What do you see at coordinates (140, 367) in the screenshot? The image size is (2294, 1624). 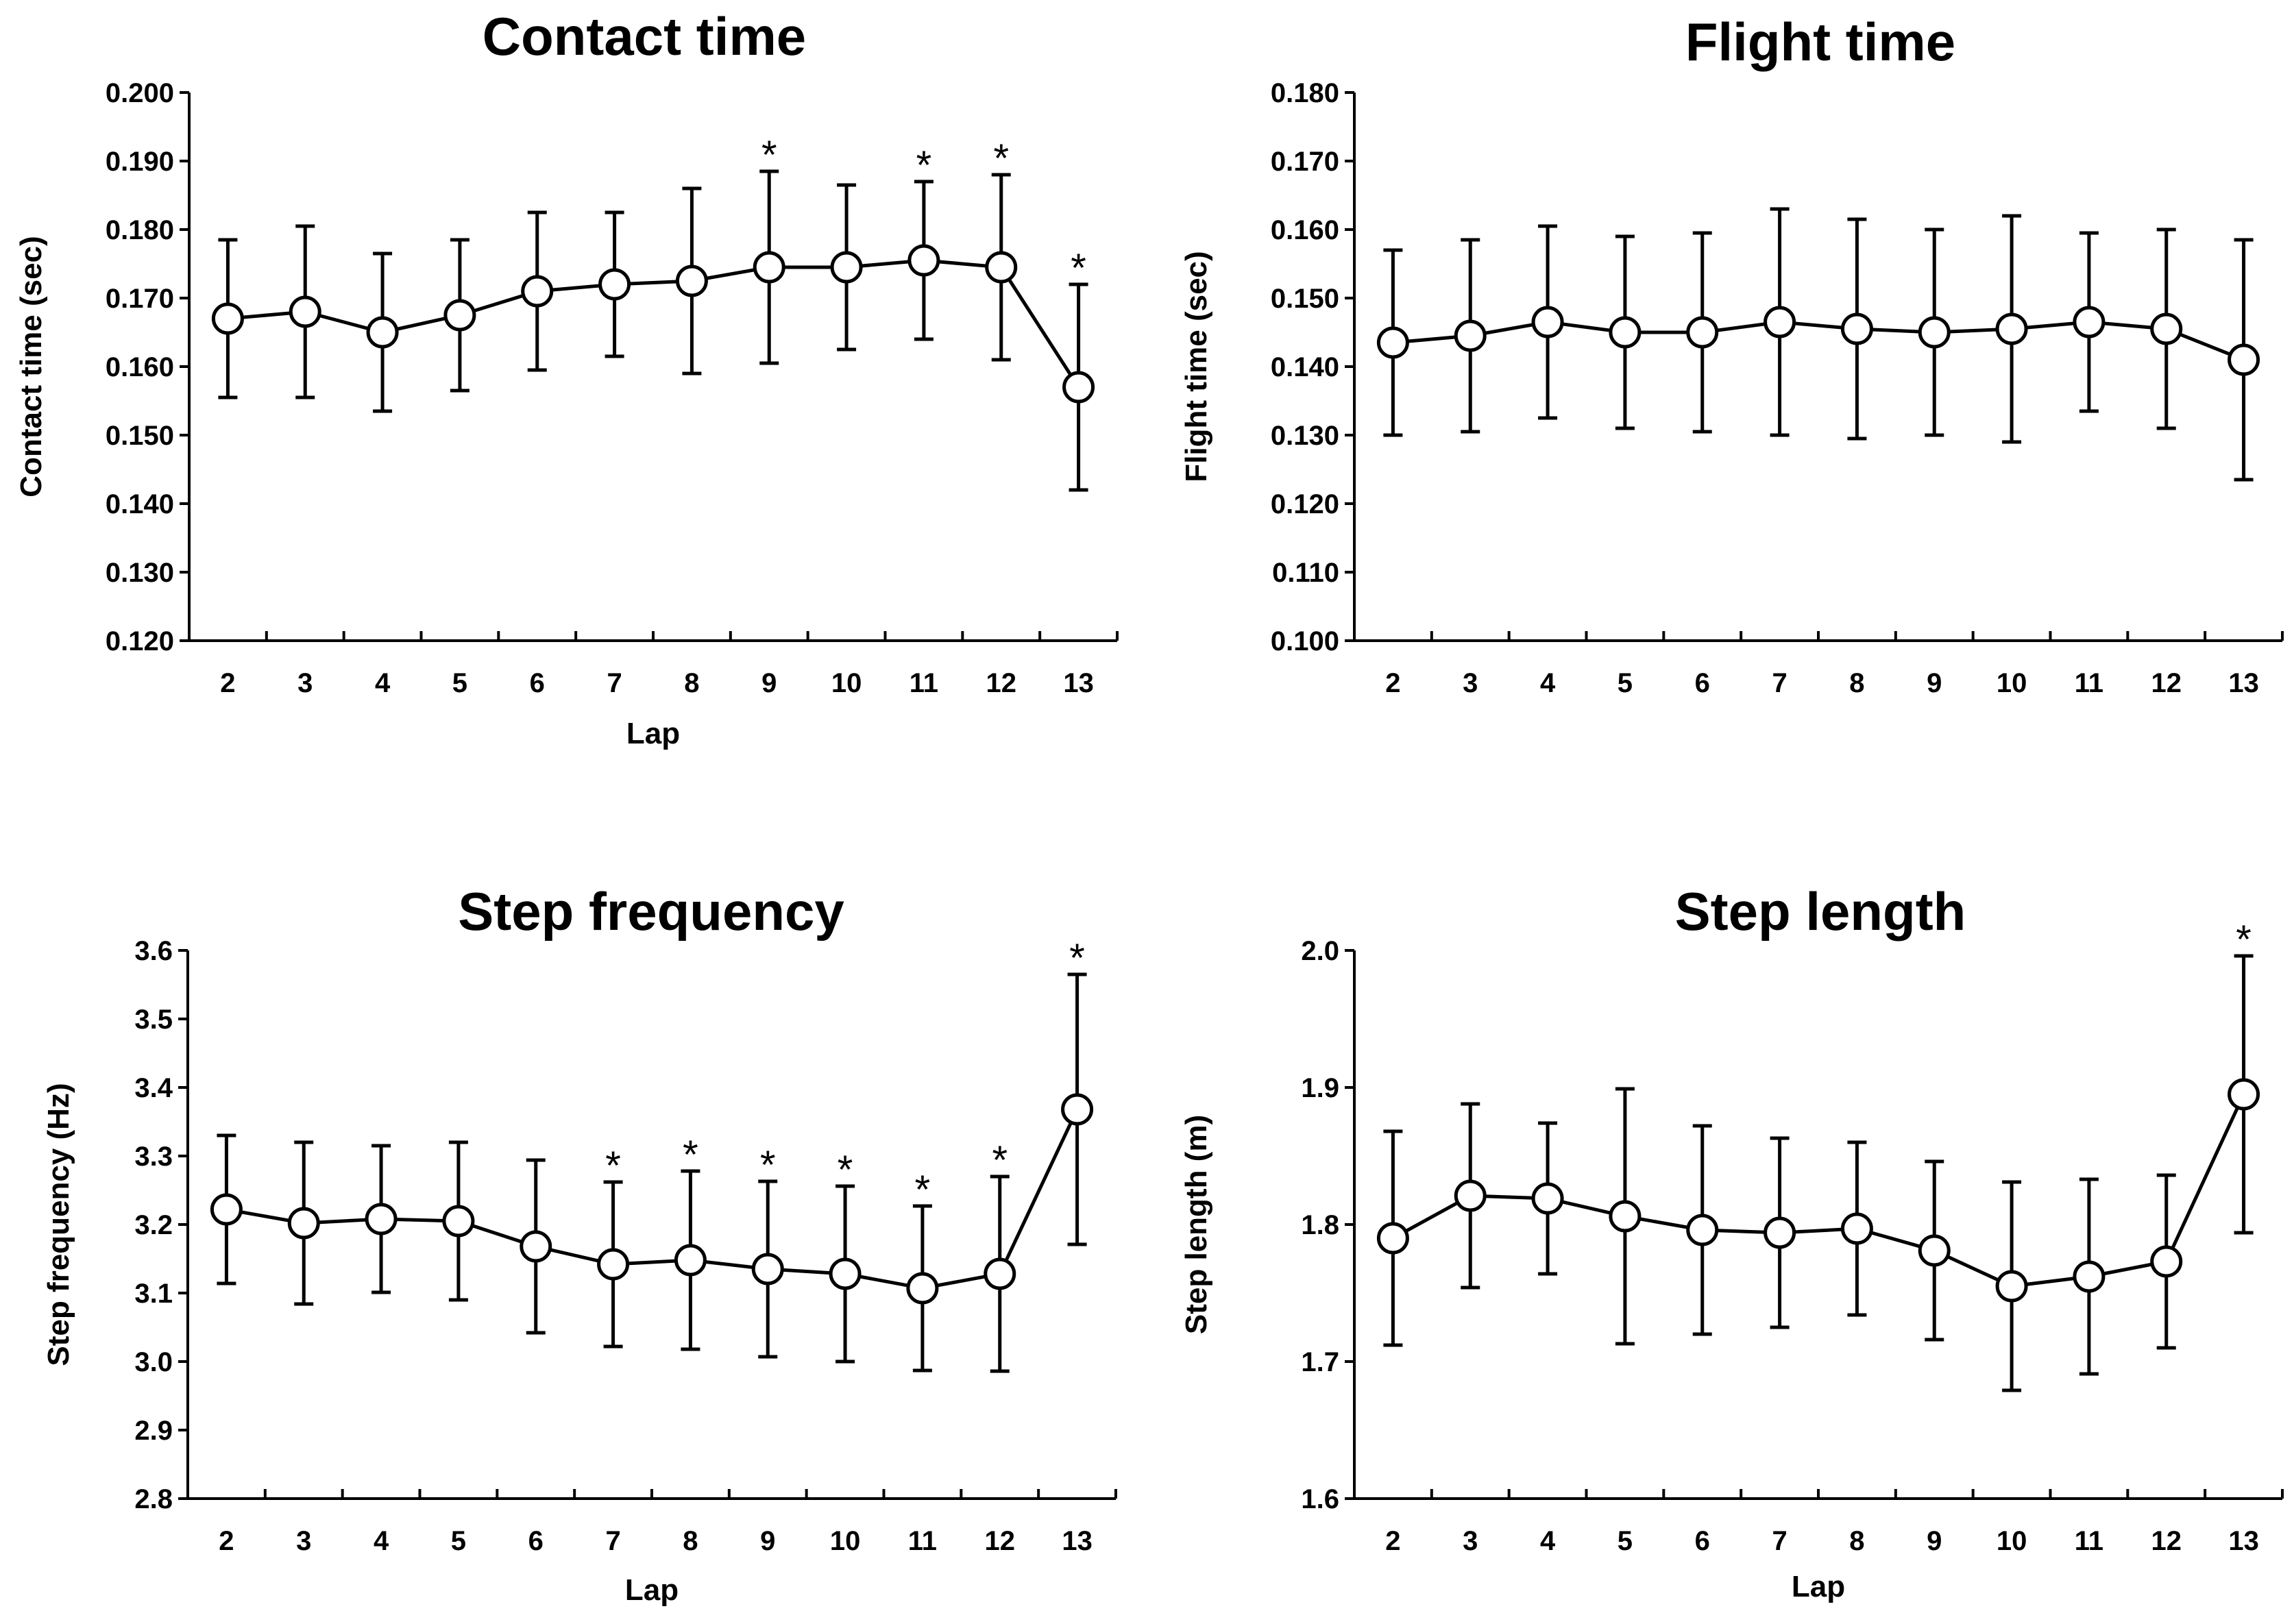 I see `y-tick-label: 0.160` at bounding box center [140, 367].